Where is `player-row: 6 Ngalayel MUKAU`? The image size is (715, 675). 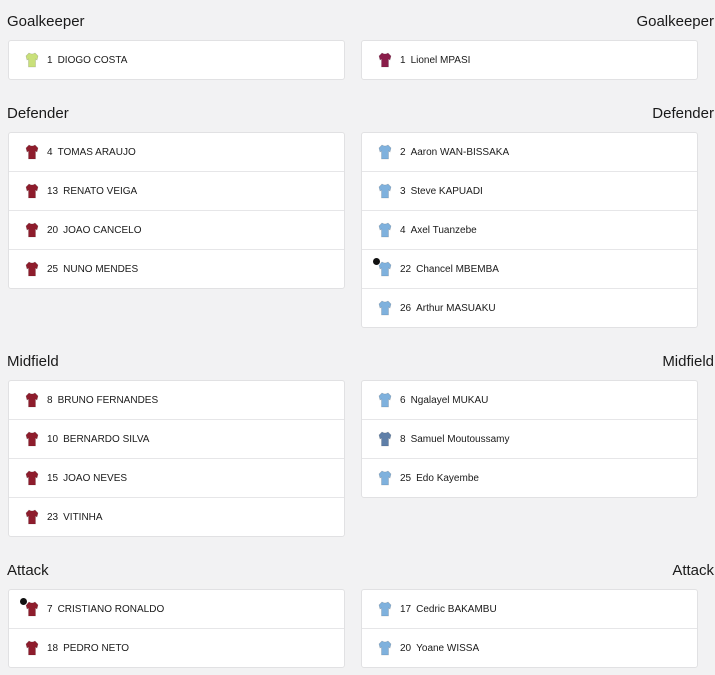
player-row: 6 Ngalayel MUKAU is located at coordinates (529, 400).